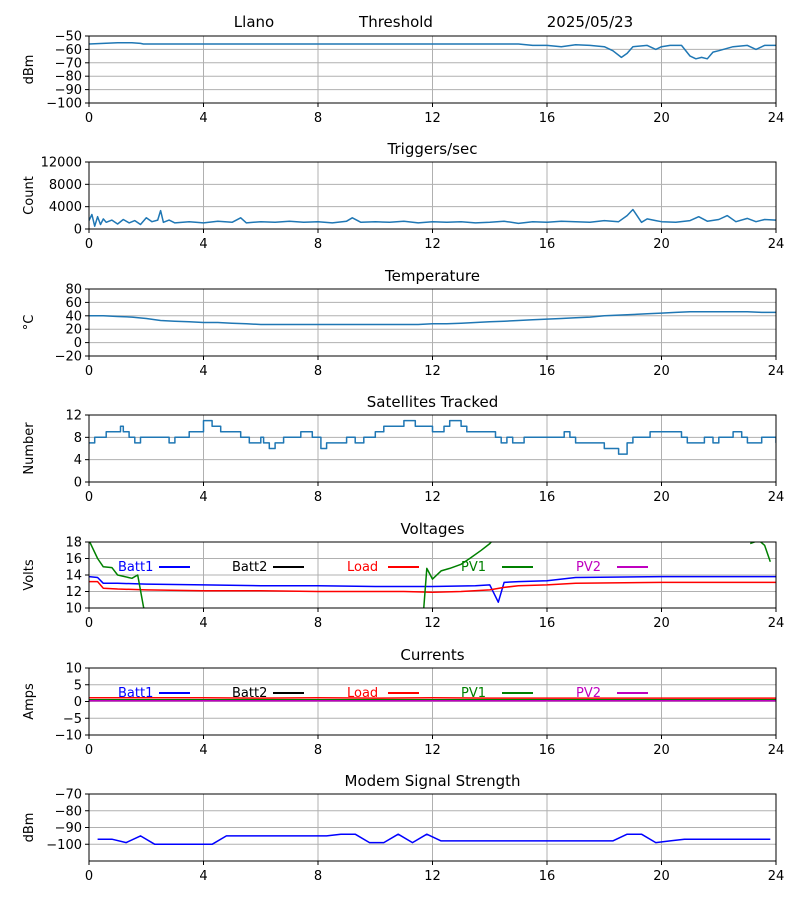 The height and width of the screenshot is (900, 800). I want to click on y-tick-label: −70, so click(68, 795).